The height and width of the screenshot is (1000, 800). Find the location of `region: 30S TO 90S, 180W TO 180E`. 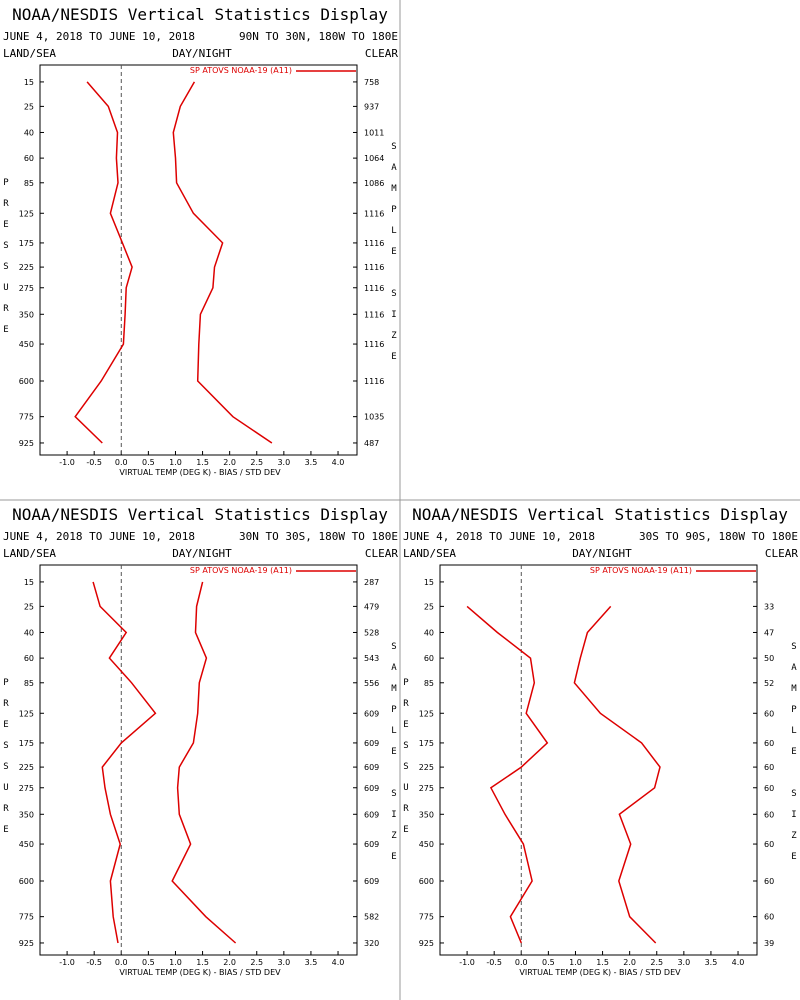

region: 30S TO 90S, 180W TO 180E is located at coordinates (718, 536).